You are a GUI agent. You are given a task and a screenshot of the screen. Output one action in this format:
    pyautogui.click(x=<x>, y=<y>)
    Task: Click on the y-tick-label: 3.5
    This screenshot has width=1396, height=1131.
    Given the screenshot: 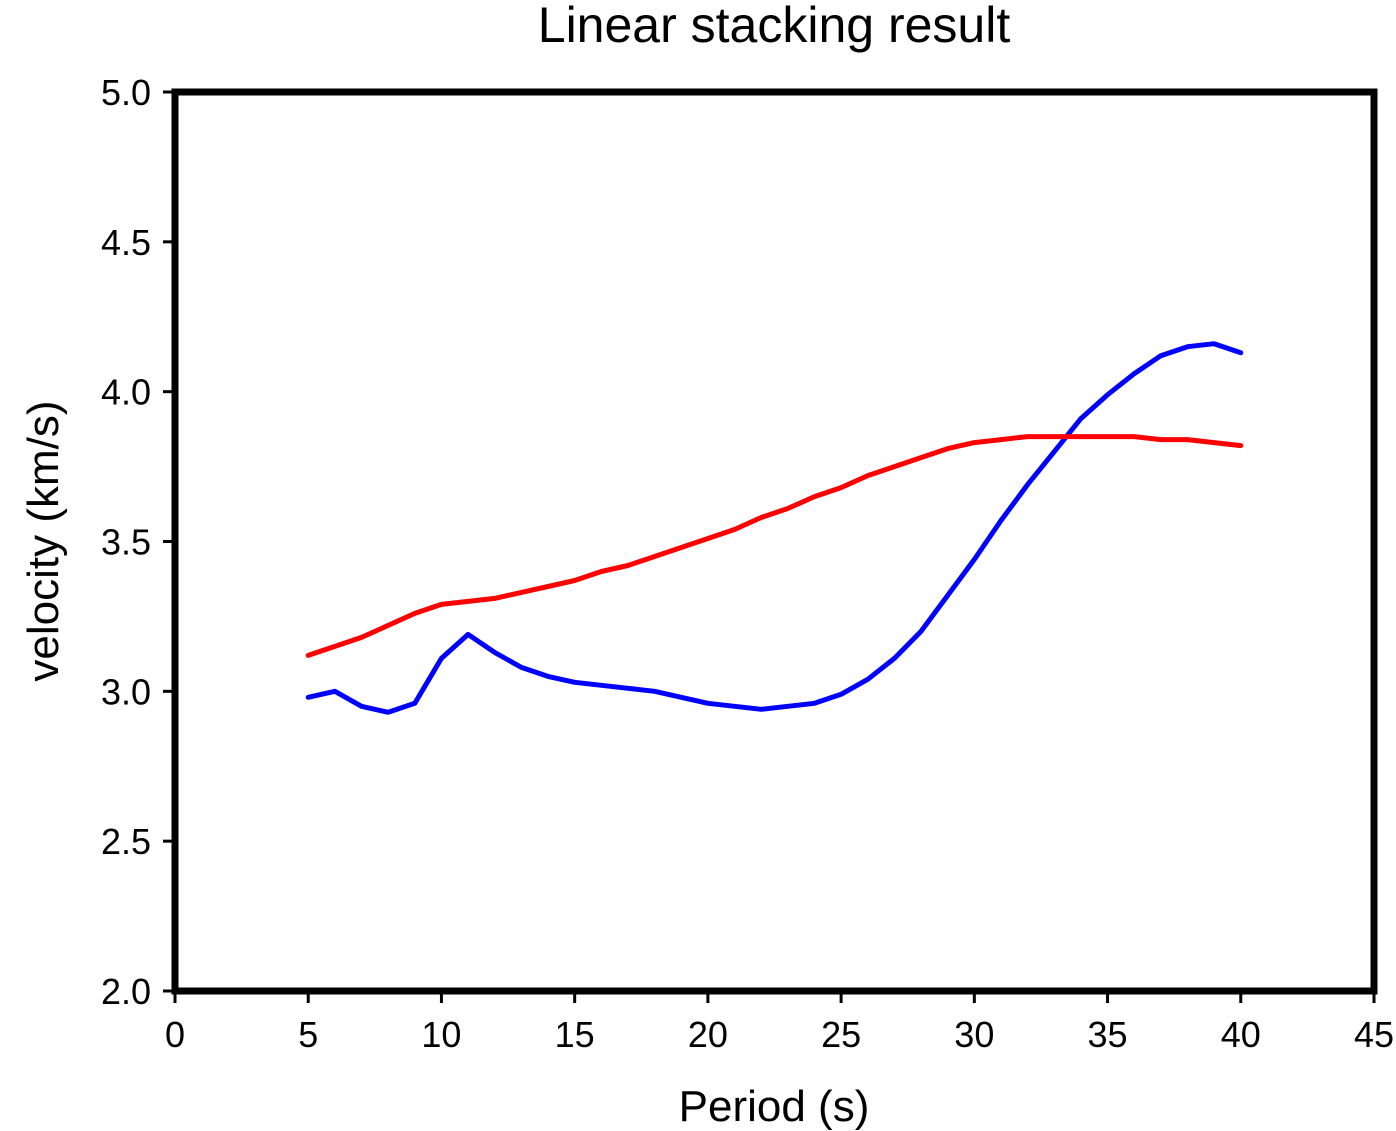 What is the action you would take?
    pyautogui.click(x=126, y=542)
    